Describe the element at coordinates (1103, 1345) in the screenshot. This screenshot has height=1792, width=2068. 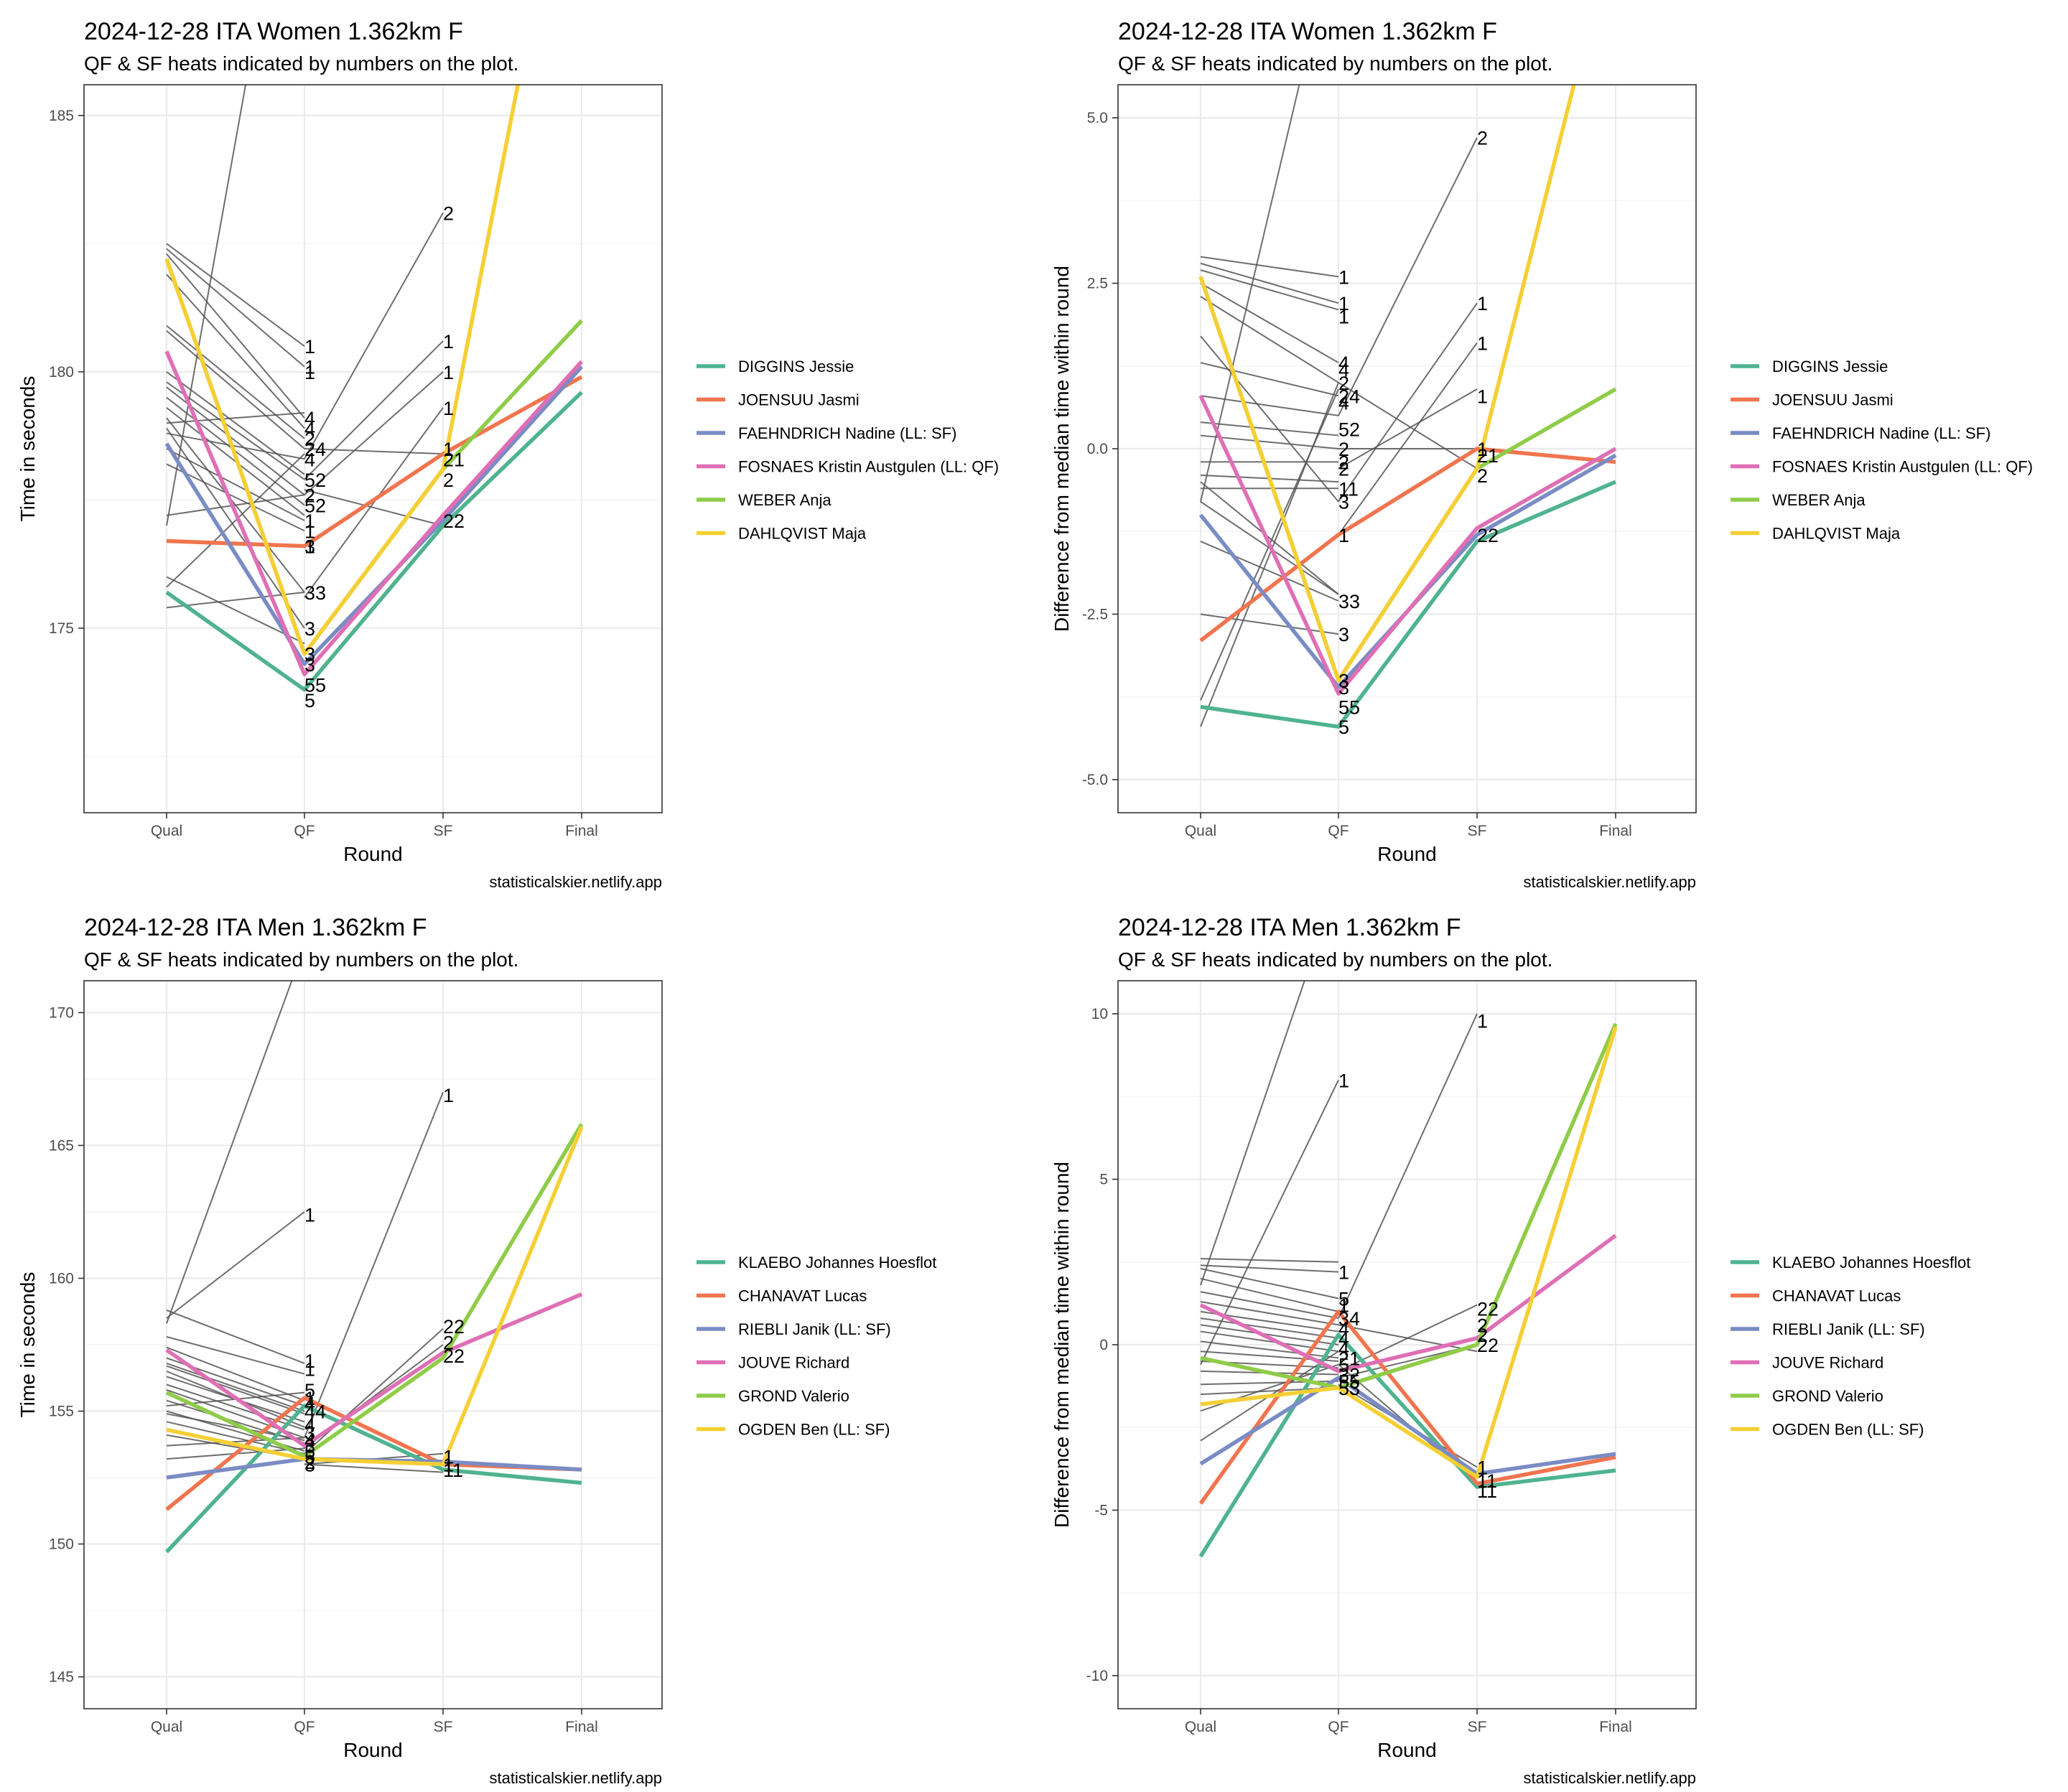
I see `y-tick-label: 0` at that location.